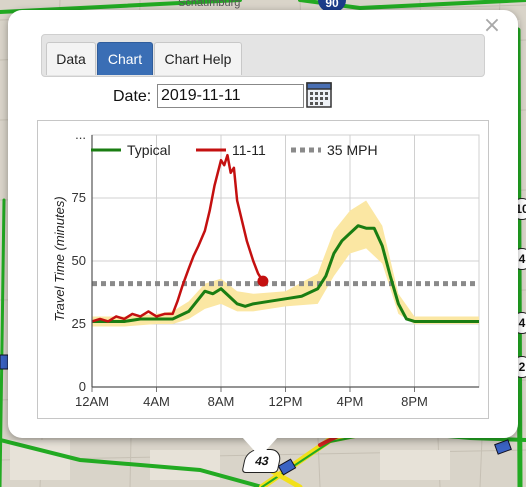  Describe the element at coordinates (125, 58) in the screenshot. I see `tab-chart: Chart` at that location.